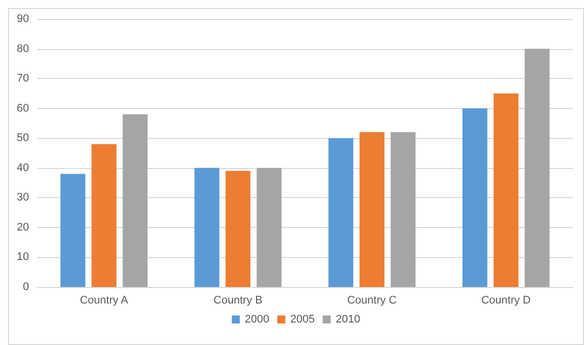  What do you see at coordinates (104, 300) in the screenshot?
I see `x-tick-label: Country A` at bounding box center [104, 300].